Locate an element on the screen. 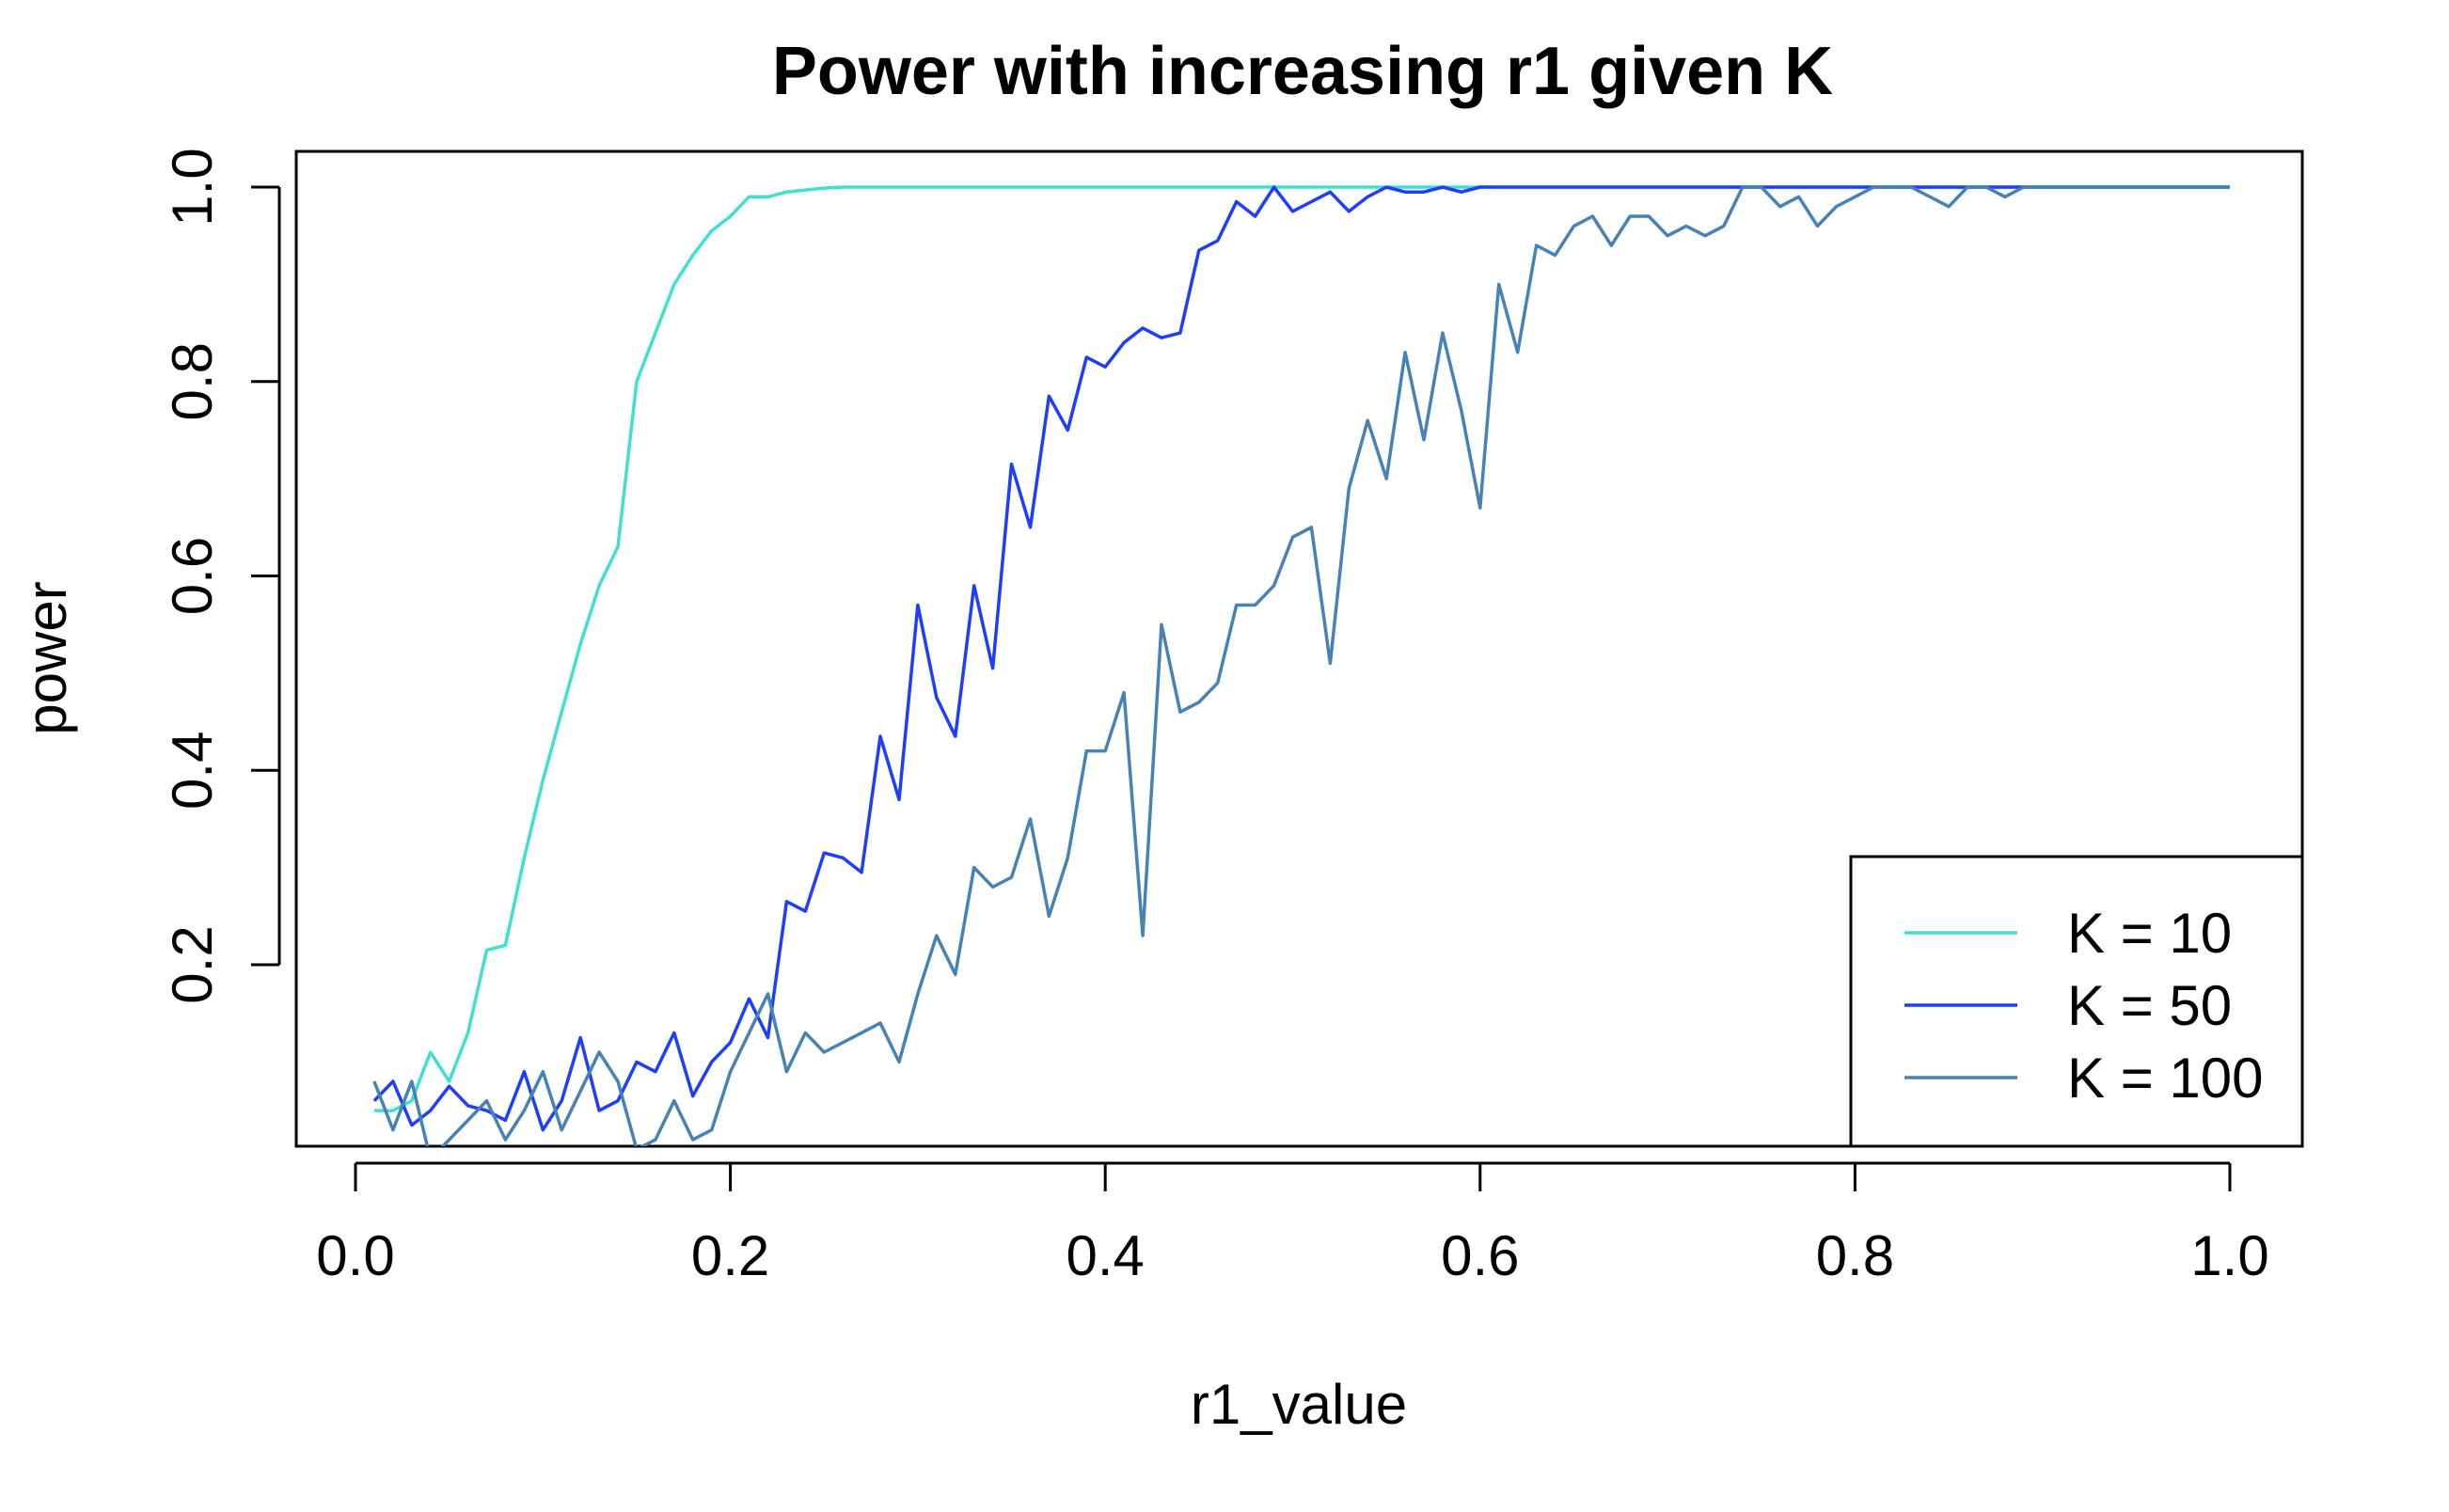 This screenshot has height=1512, width=2449. x-tick-label: 0.2 is located at coordinates (730, 1256).